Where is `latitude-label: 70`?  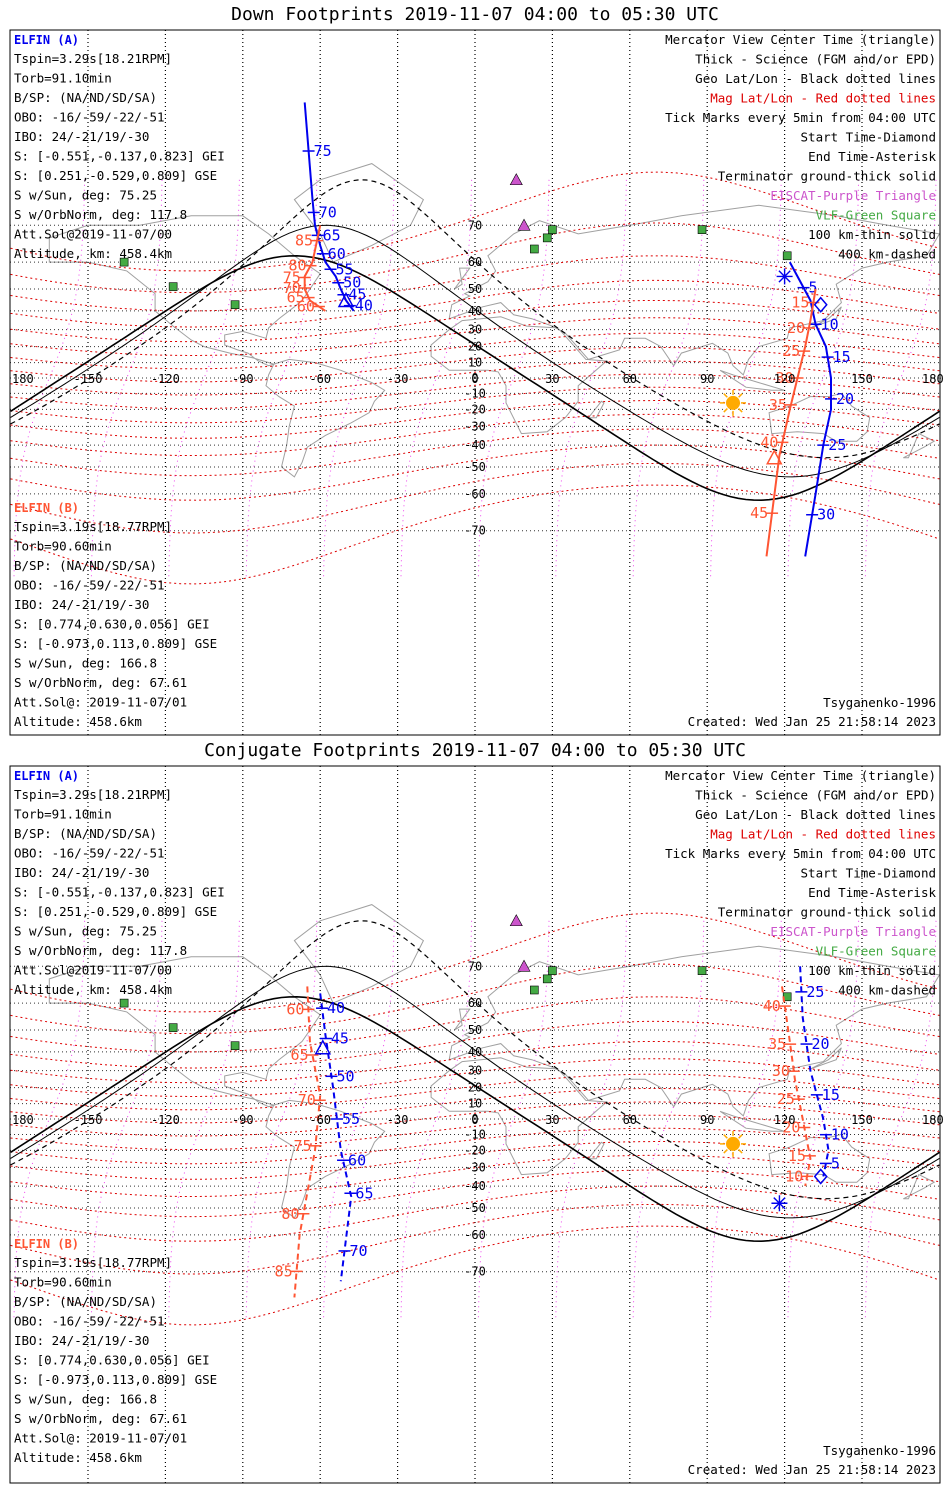
latitude-label: 70 is located at coordinates (475, 966).